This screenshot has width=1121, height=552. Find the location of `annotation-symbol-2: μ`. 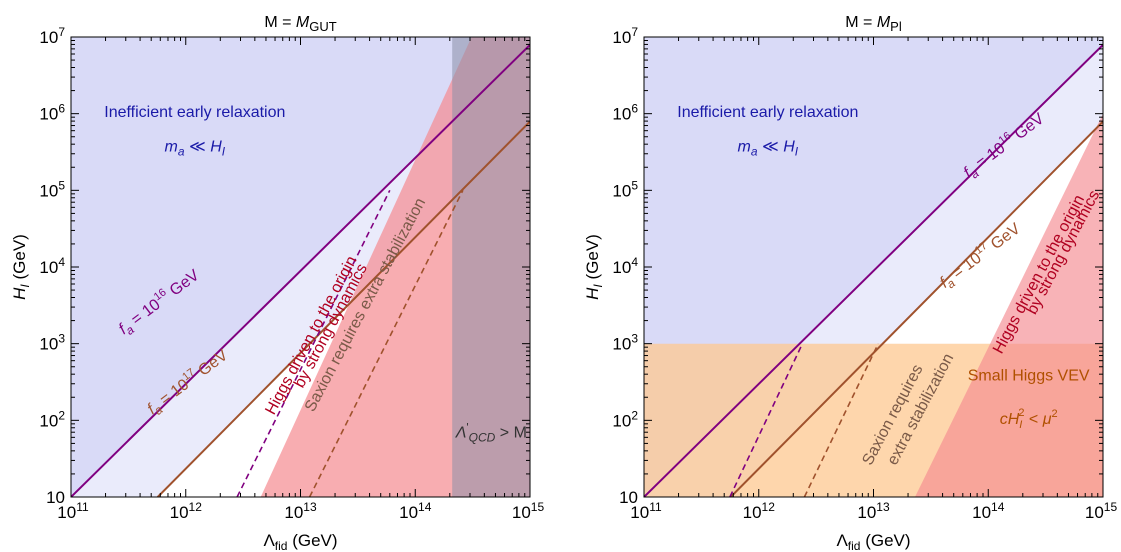

annotation-symbol-2: μ is located at coordinates (1047, 419).